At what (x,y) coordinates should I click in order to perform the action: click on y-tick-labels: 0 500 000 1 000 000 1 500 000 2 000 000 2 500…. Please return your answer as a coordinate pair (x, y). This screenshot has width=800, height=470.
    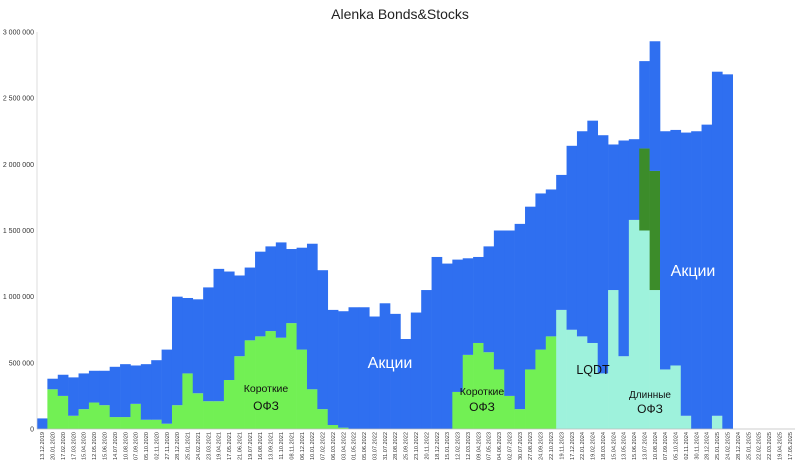
    Looking at the image, I should click on (18, 232).